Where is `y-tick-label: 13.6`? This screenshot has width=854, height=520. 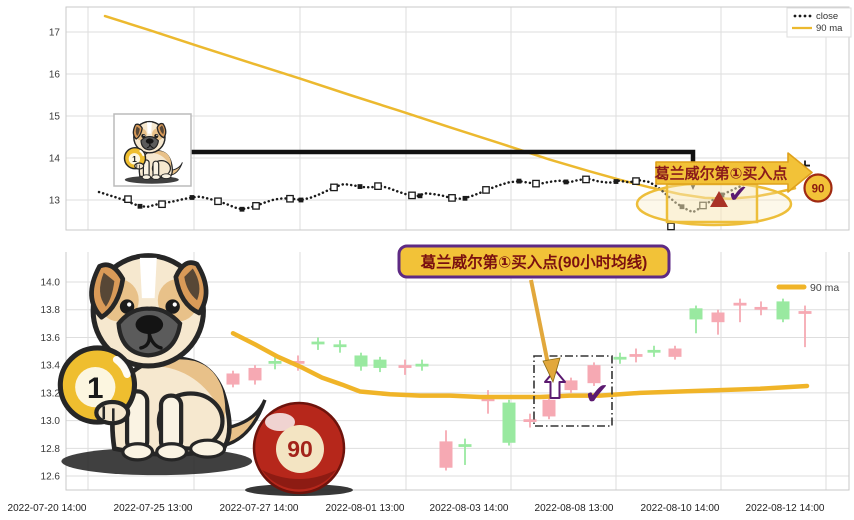 y-tick-label: 13.6 is located at coordinates (51, 338).